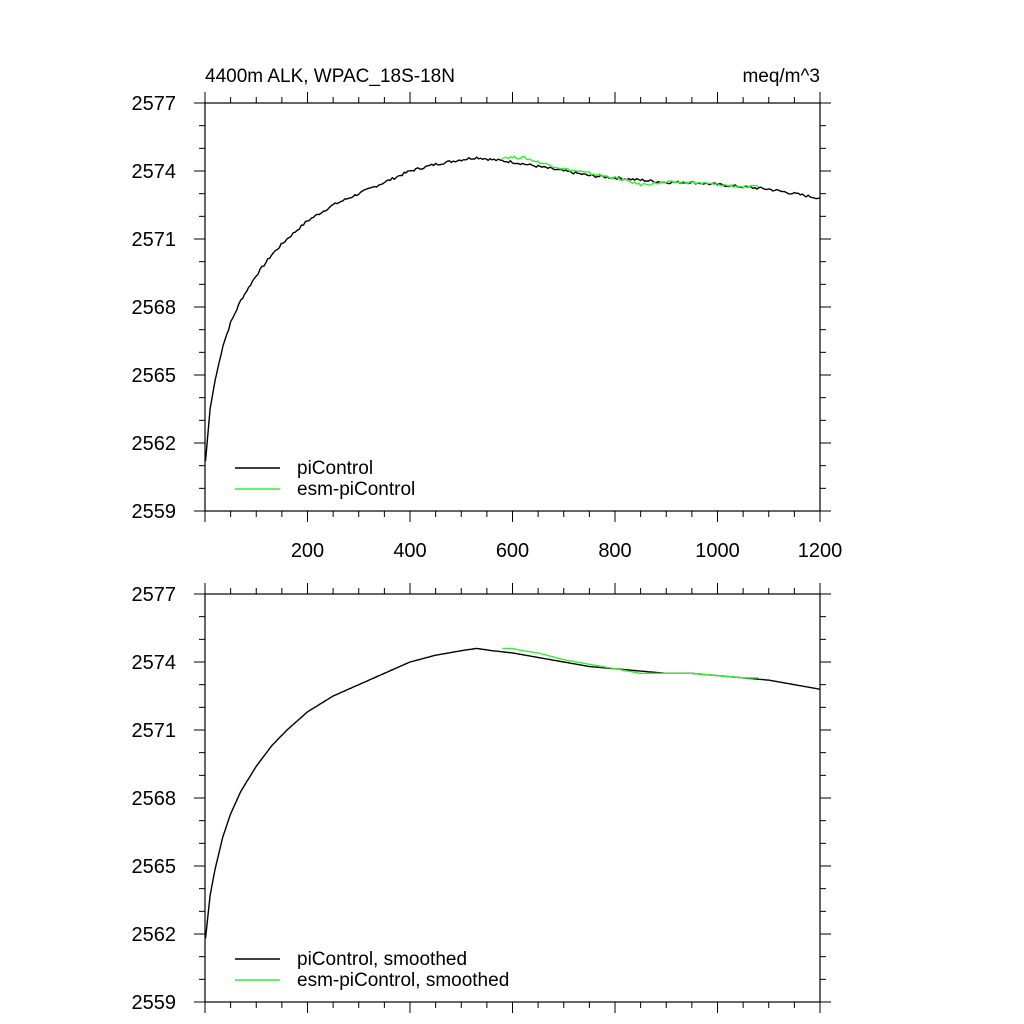 The width and height of the screenshot is (1024, 1024). Describe the element at coordinates (403, 980) in the screenshot. I see `legend-label: esm-piControl, smoothed` at that location.